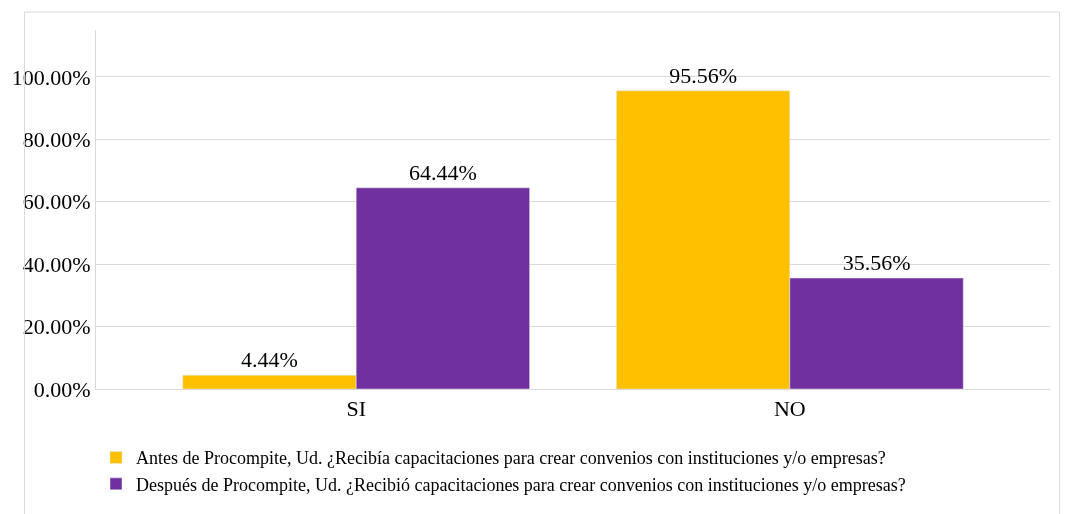 The height and width of the screenshot is (514, 1070). What do you see at coordinates (56, 139) in the screenshot?
I see `y-tick-label: 80.00%` at bounding box center [56, 139].